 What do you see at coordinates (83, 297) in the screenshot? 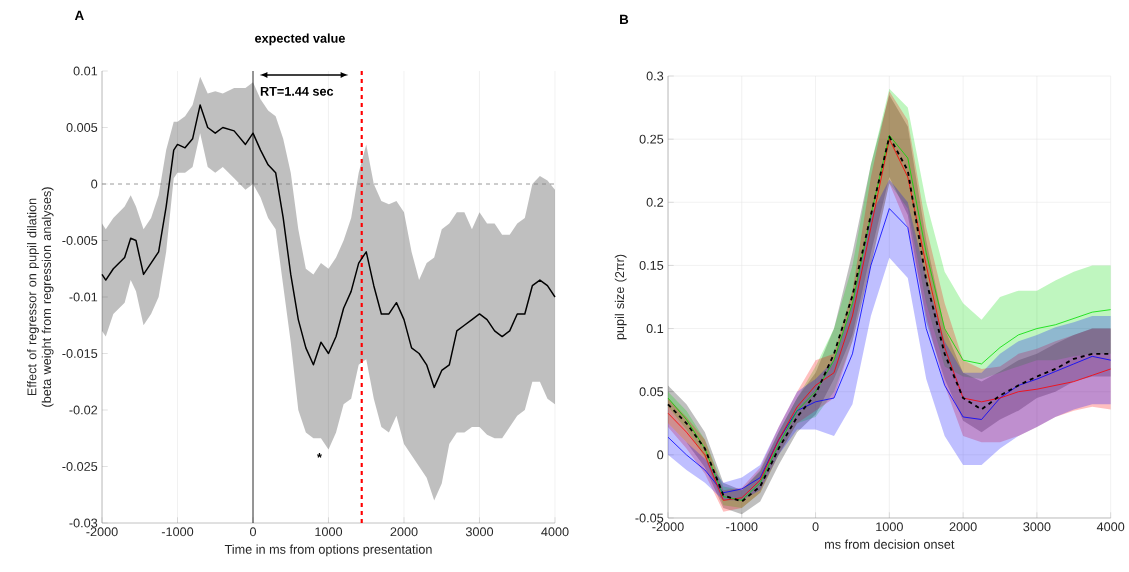
I see `y-tick-label: -0.01` at bounding box center [83, 297].